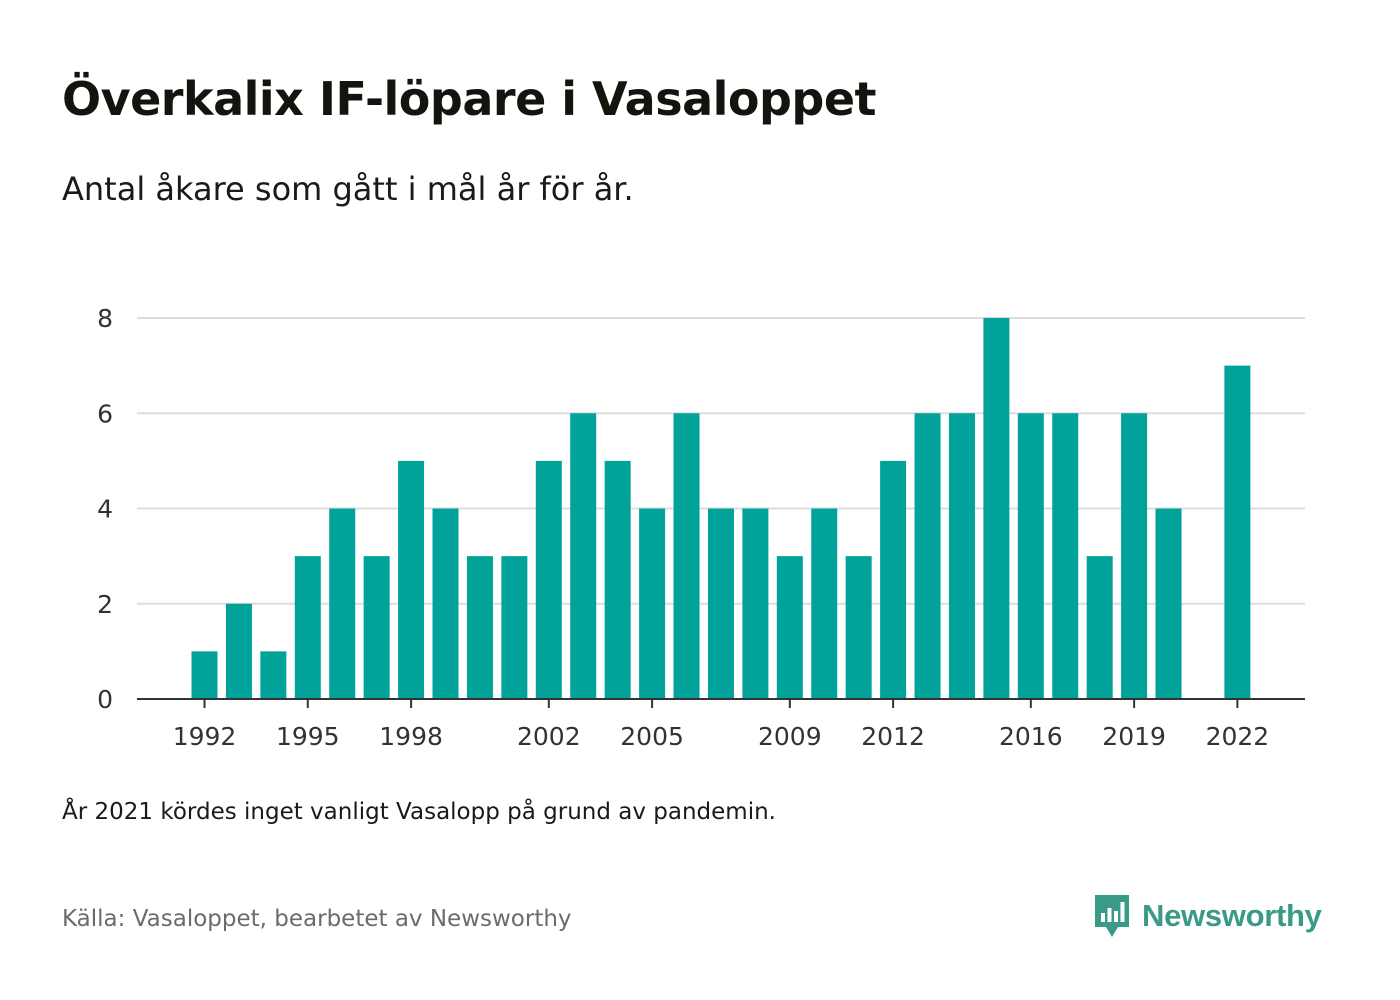 The image size is (1400, 1000). I want to click on bar-2011, so click(858, 627).